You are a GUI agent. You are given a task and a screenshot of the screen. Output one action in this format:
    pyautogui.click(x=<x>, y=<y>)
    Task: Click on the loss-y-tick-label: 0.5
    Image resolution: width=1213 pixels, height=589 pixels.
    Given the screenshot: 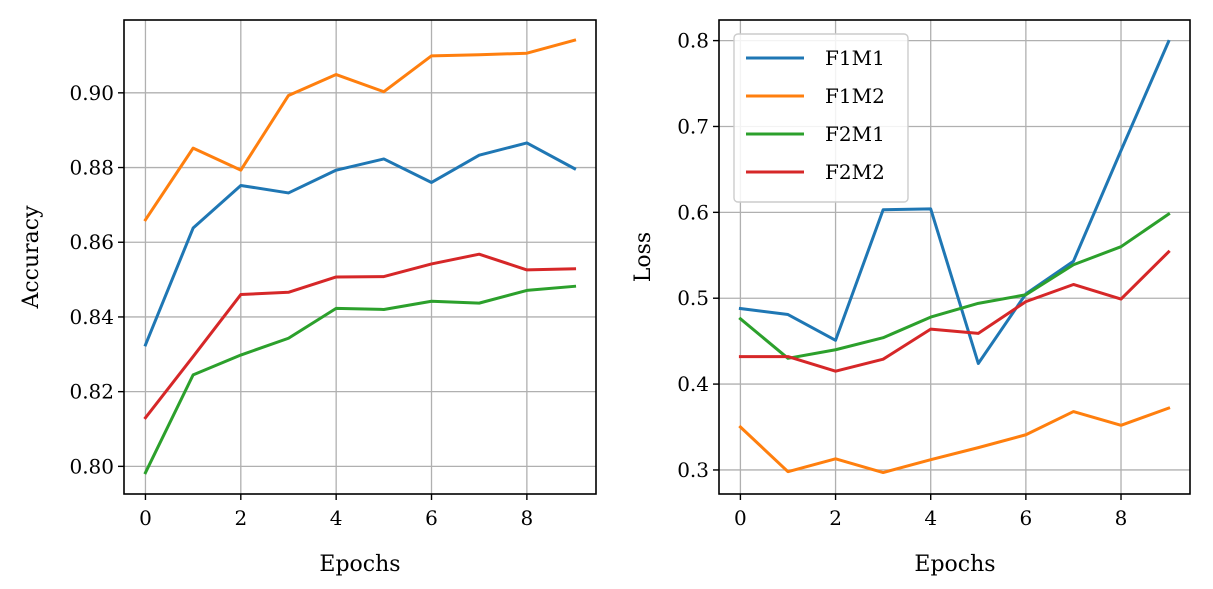 What is the action you would take?
    pyautogui.click(x=693, y=298)
    